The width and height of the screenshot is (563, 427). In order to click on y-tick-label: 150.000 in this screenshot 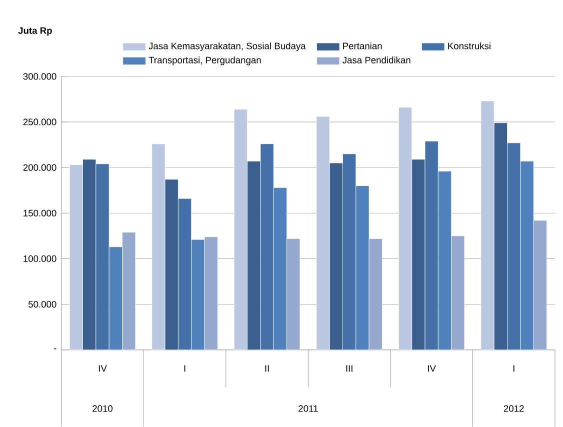, I will do `click(40, 213)`.